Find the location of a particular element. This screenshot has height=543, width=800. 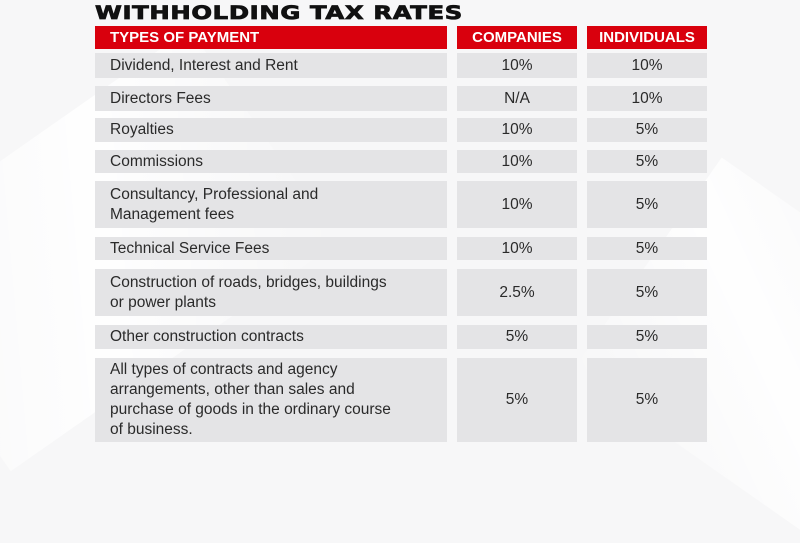

table-row-type: Dividend, Interest and Rent is located at coordinates (271, 65).